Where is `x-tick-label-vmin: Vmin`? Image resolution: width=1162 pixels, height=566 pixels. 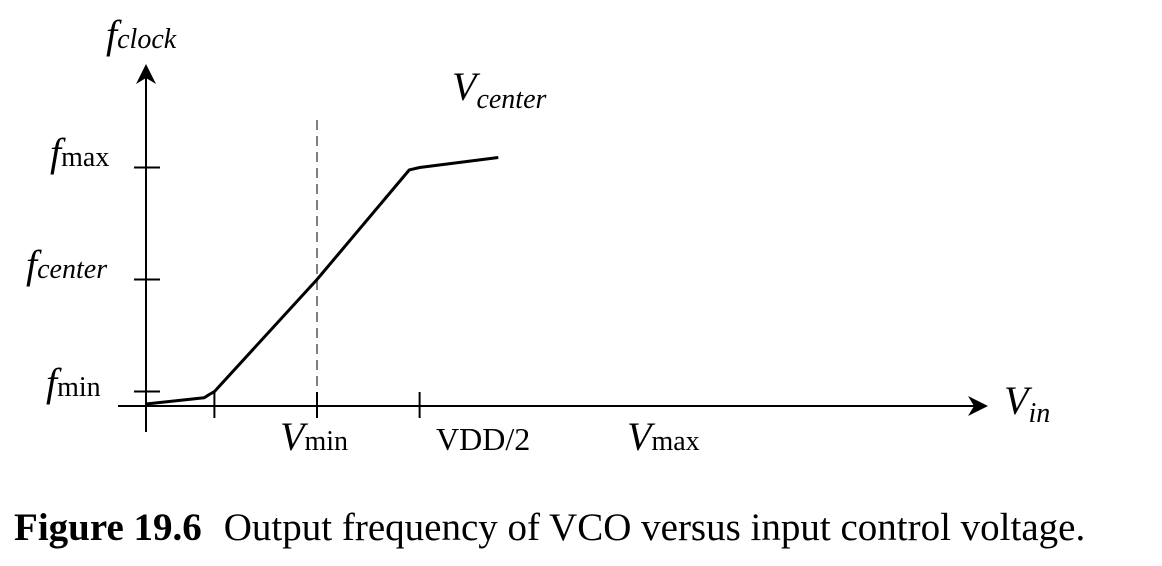 x-tick-label-vmin: Vmin is located at coordinates (314, 436).